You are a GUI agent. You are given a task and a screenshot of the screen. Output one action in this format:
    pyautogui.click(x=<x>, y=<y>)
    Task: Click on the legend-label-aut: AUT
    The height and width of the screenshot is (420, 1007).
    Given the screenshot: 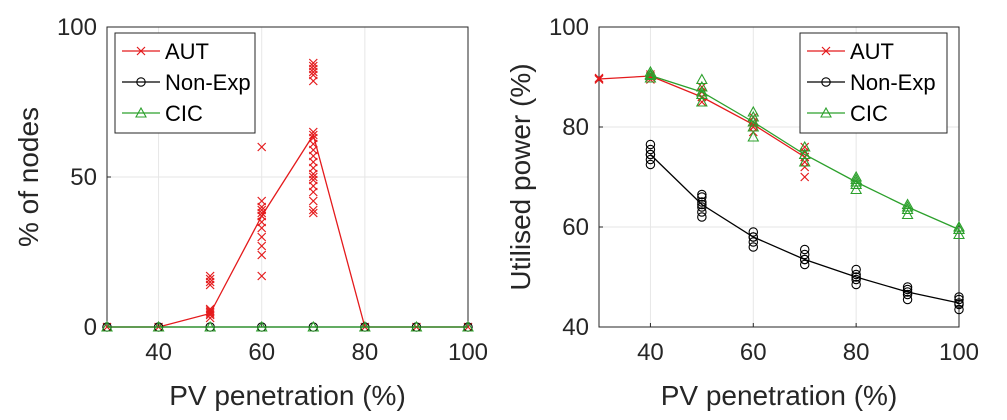 What is the action you would take?
    pyautogui.click(x=872, y=51)
    